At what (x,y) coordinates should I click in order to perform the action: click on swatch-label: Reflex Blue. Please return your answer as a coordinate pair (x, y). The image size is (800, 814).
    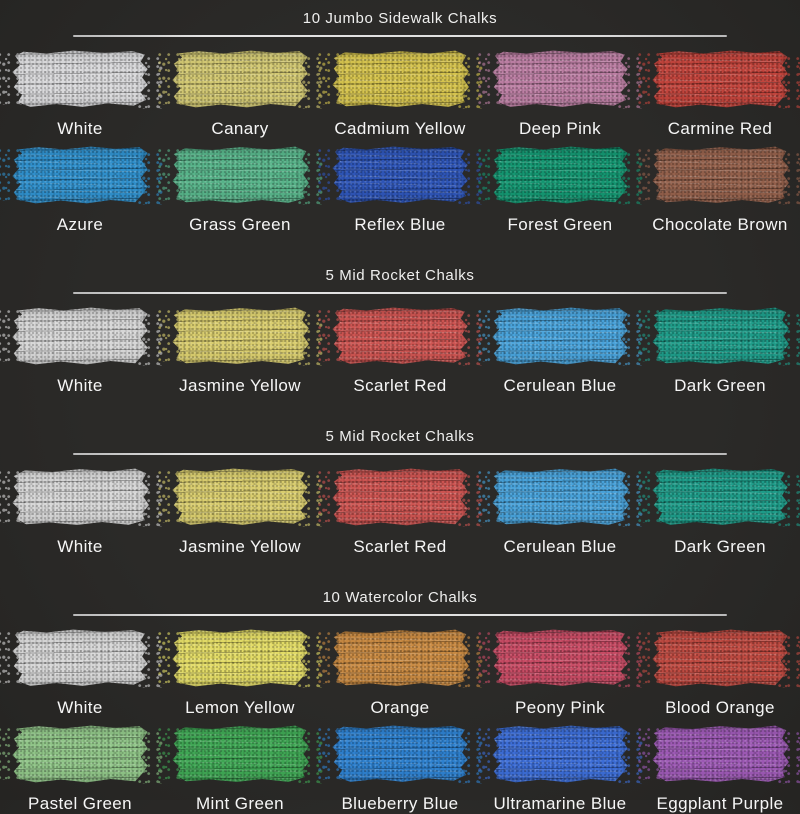
    Looking at the image, I should click on (400, 224).